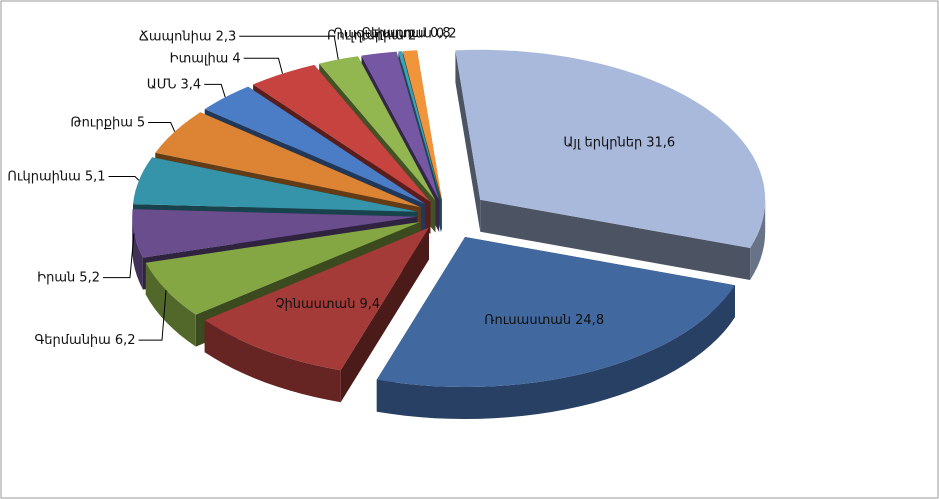  I want to click on data-label: Չինաստան 9,4, so click(327, 303).